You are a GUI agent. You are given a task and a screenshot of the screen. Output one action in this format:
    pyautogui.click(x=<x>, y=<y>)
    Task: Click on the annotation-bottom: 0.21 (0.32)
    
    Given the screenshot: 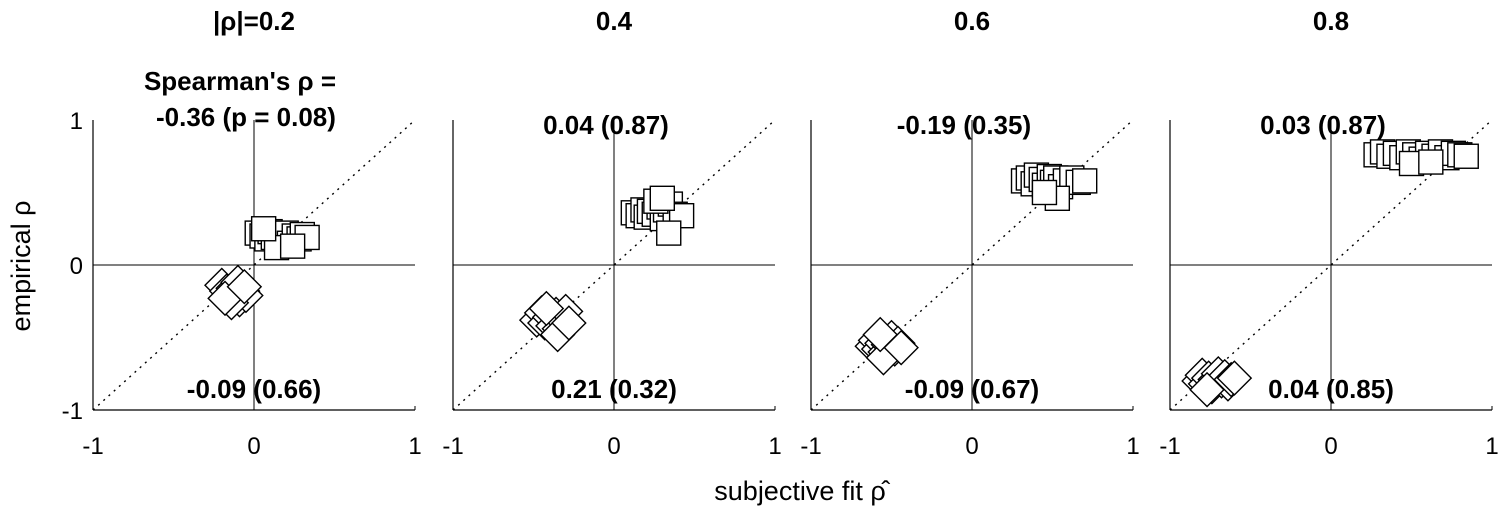 What is the action you would take?
    pyautogui.click(x=614, y=389)
    